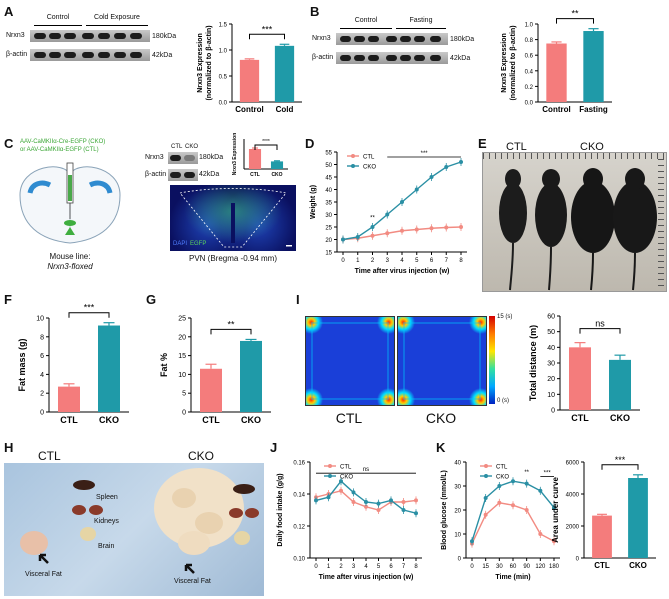 The height and width of the screenshot is (599, 669). What do you see at coordinates (117, 25) in the screenshot?
I see `group-line` at bounding box center [117, 25].